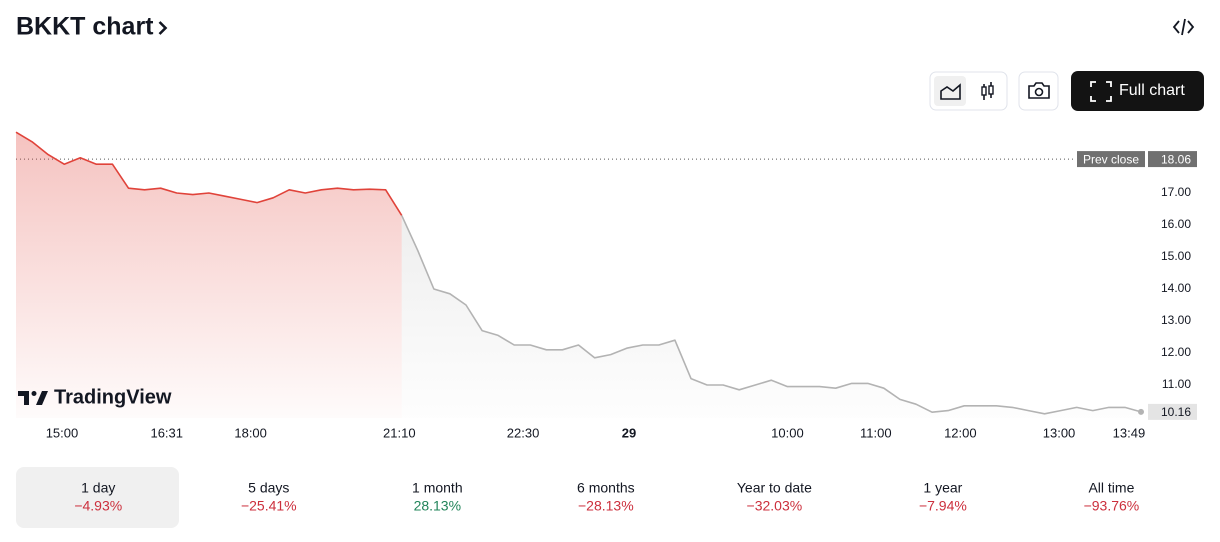 This screenshot has height=542, width=1220. I want to click on period-change: −7.94%, so click(943, 506).